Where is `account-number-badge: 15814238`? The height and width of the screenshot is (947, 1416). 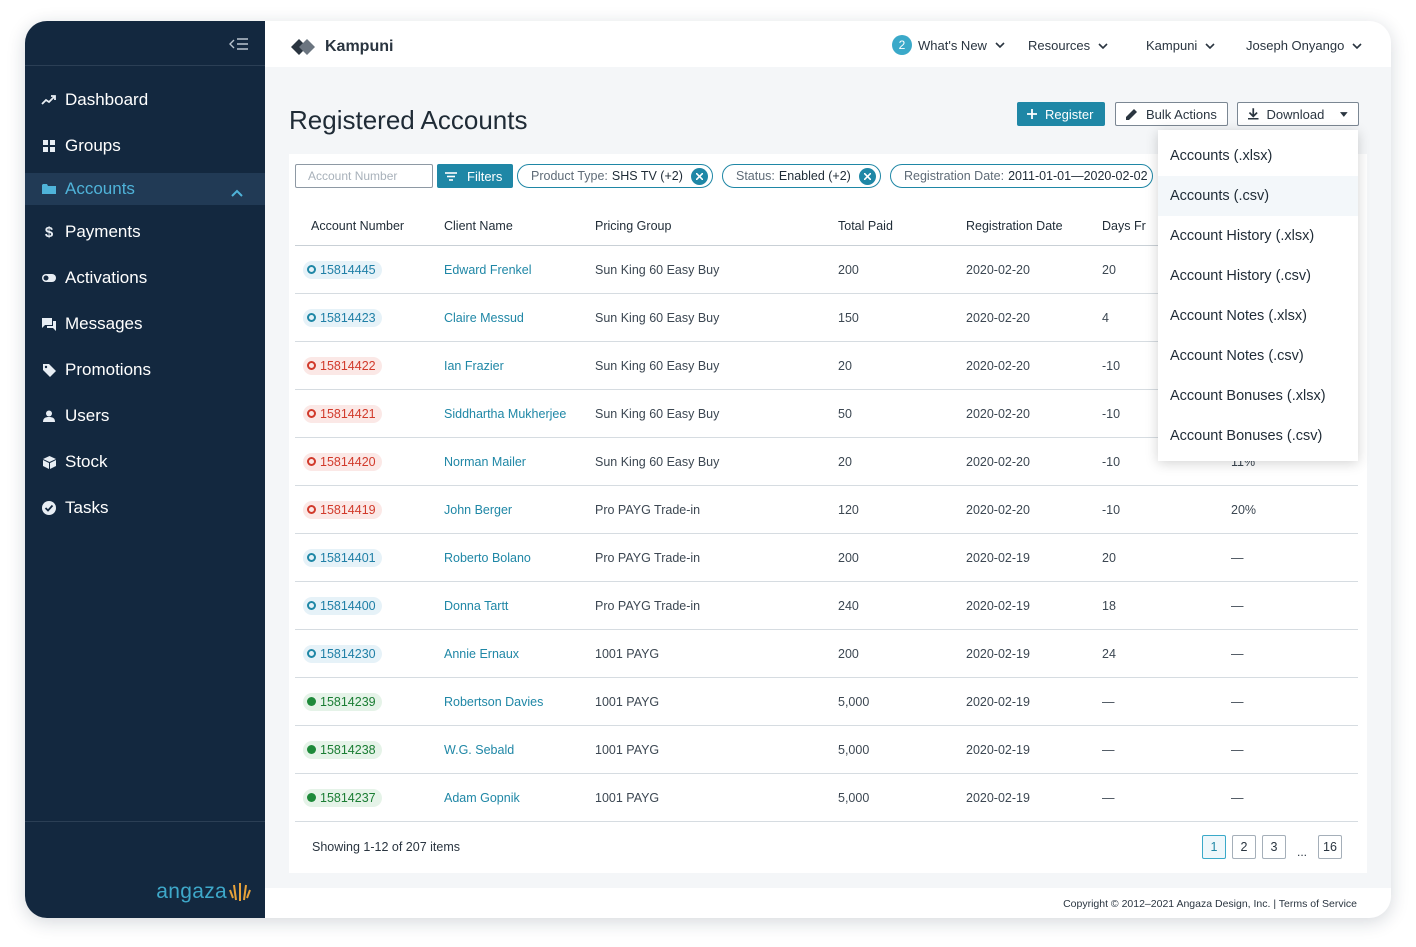 account-number-badge: 15814238 is located at coordinates (342, 749).